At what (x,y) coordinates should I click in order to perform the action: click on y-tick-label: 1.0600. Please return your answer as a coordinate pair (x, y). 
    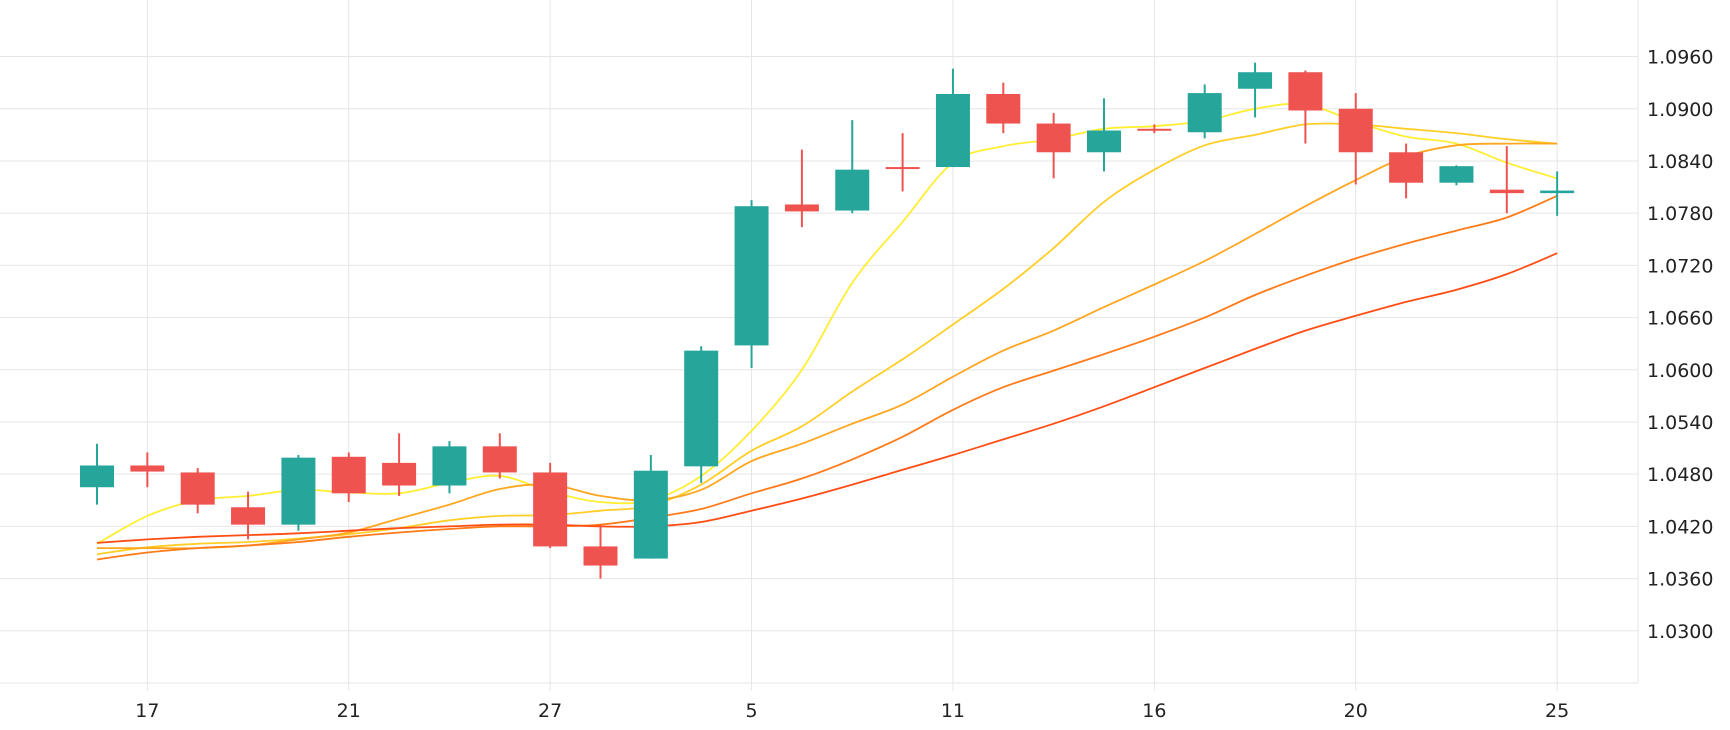
    Looking at the image, I should click on (1680, 371).